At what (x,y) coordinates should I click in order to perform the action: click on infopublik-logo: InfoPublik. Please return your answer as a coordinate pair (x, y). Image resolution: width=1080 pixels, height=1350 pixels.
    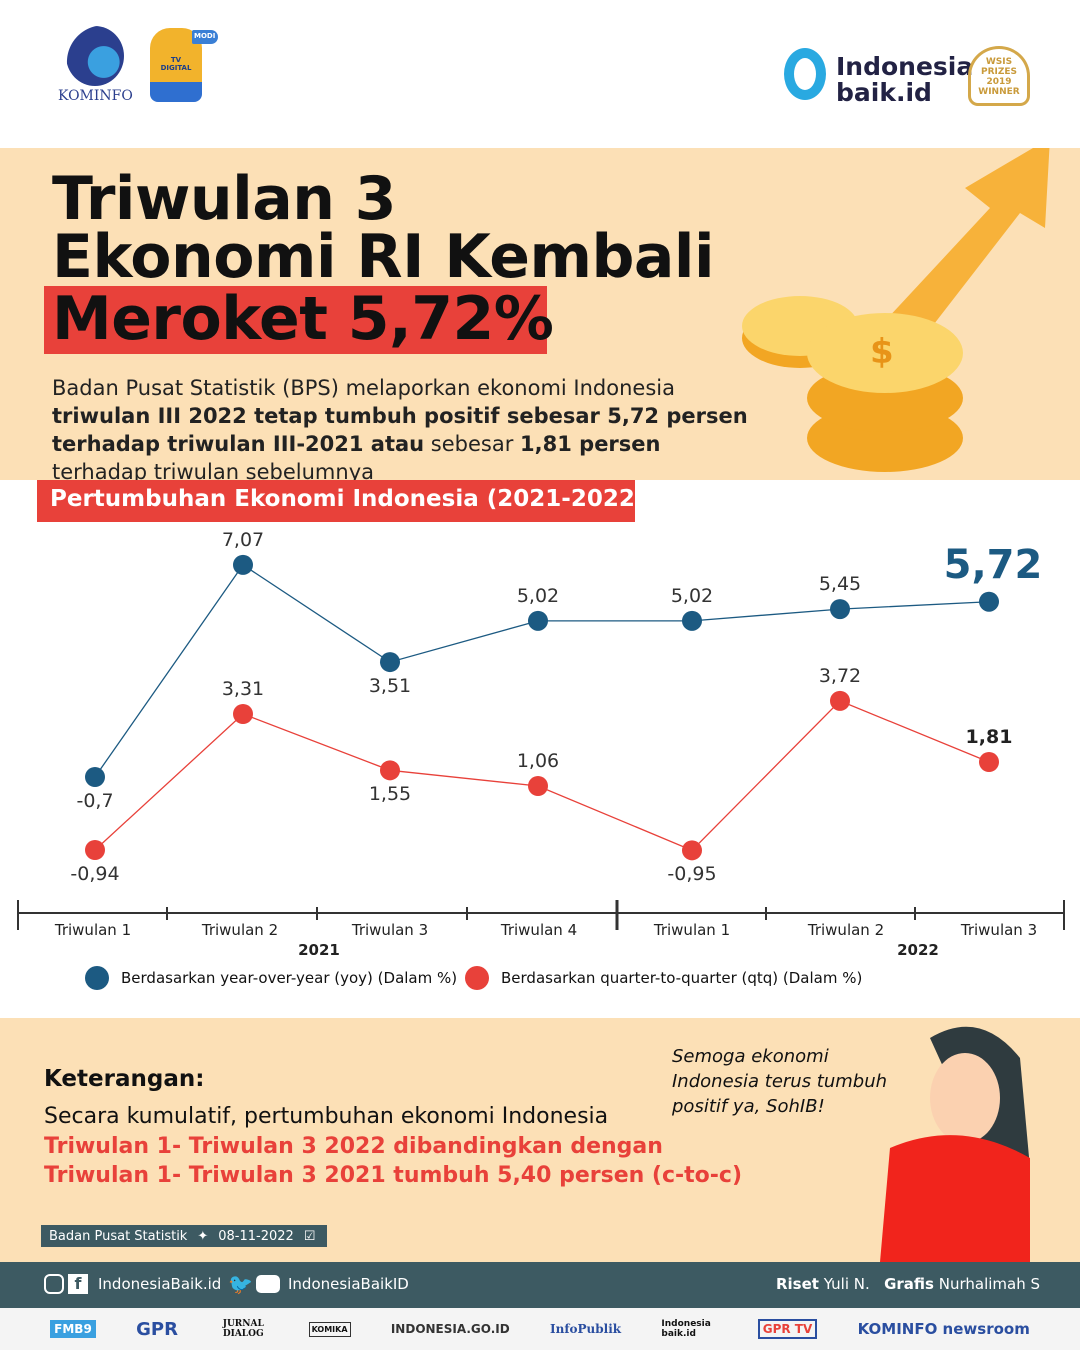
    Looking at the image, I should click on (586, 1329).